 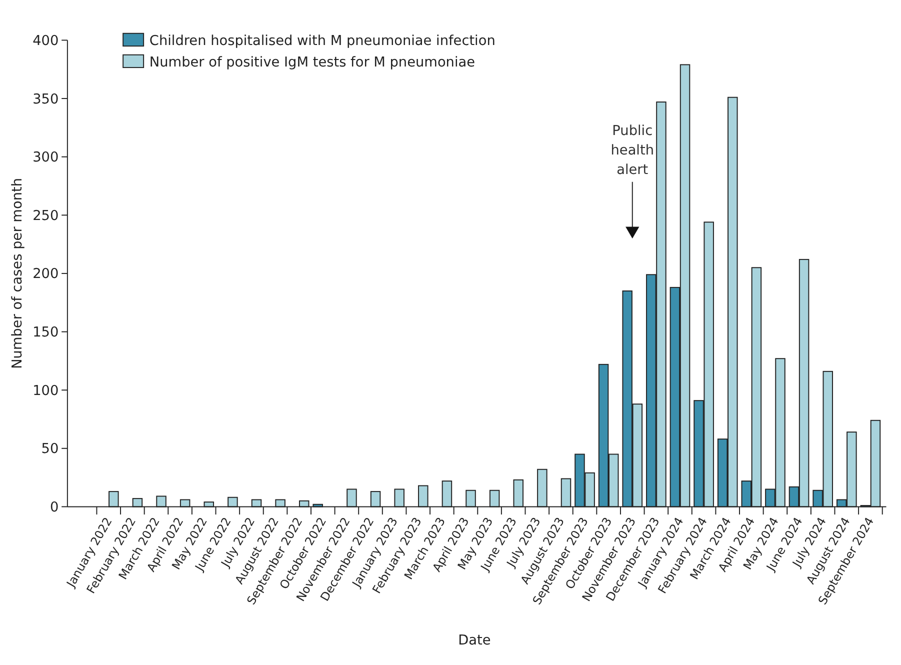 I want to click on annotation: Public health alert, so click(x=632, y=150).